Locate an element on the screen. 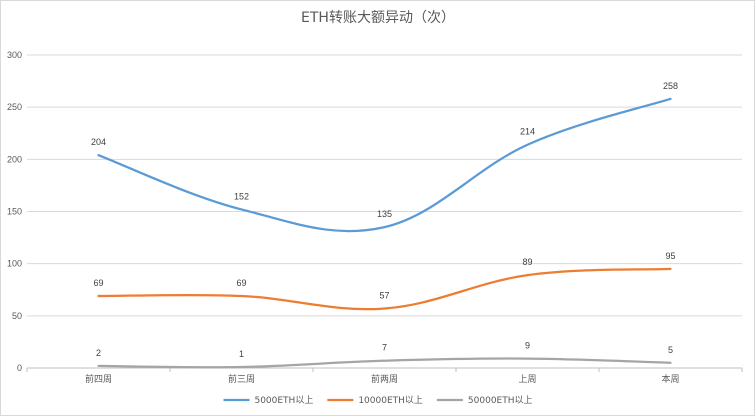  legend: 5000ETH以上 10000ETH以上 50000ETH以上 is located at coordinates (378, 400).